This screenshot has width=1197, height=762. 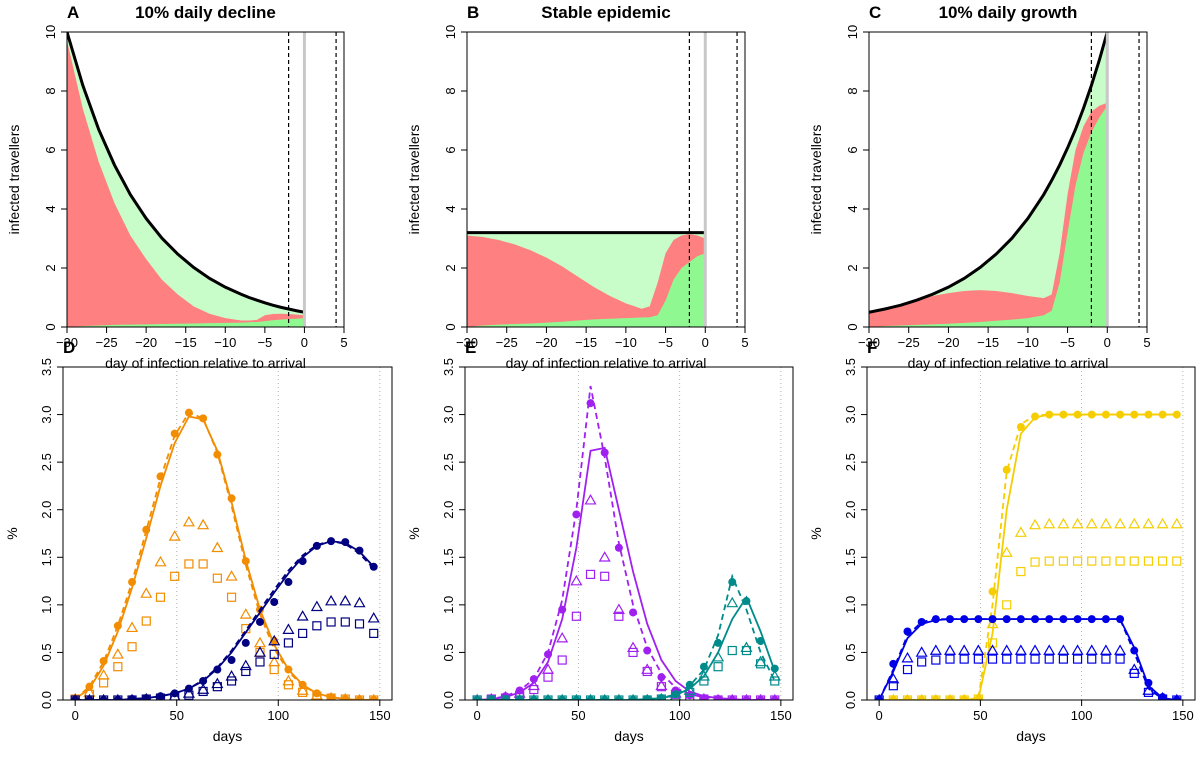 I want to click on area-light-green, so click(x=988, y=179).